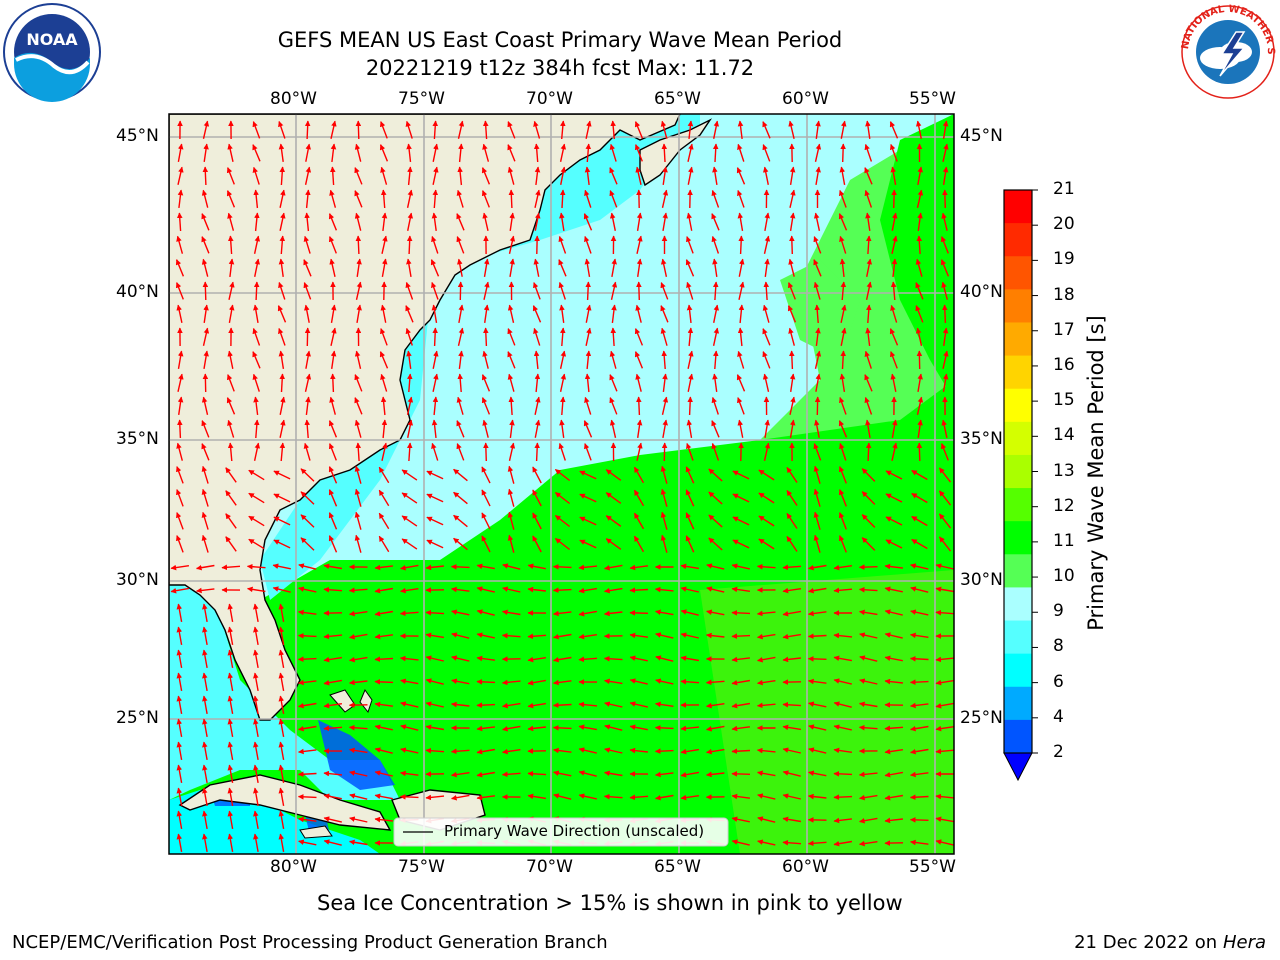 The image size is (1280, 960). I want to click on lat-label-right-25: 25°N, so click(981, 718).